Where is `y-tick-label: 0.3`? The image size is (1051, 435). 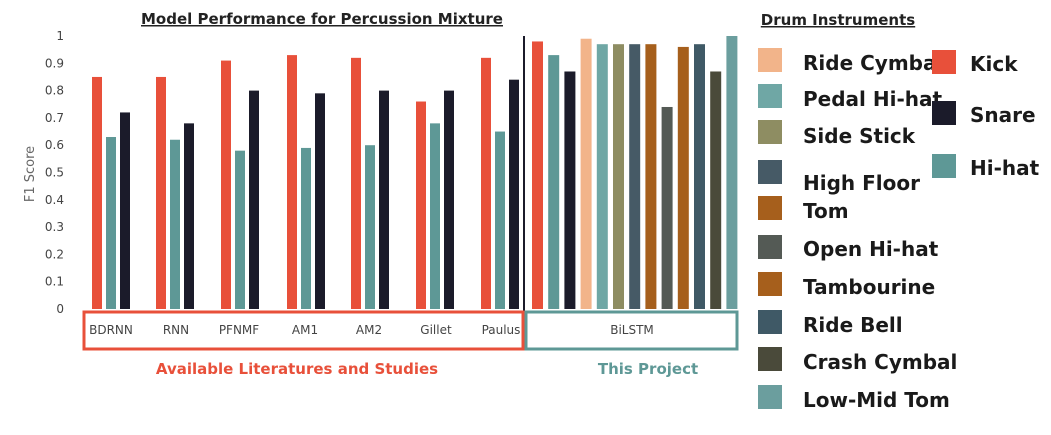 y-tick-label: 0.3 is located at coordinates (54, 227).